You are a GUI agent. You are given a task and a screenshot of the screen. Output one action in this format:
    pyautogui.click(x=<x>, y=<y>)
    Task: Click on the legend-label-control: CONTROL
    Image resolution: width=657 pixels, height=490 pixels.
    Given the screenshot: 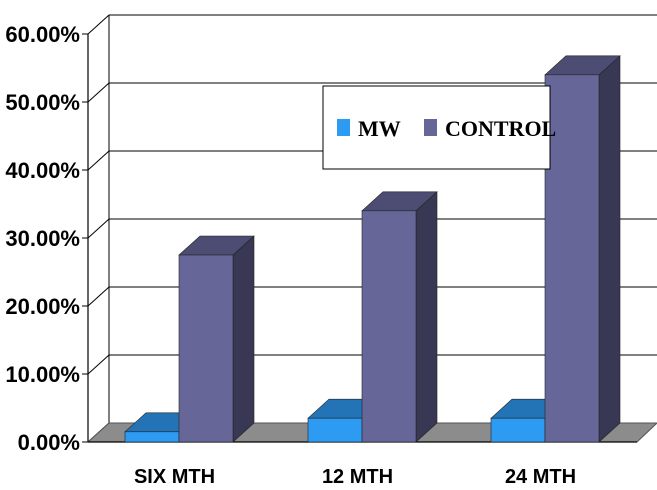 What is the action you would take?
    pyautogui.click(x=500, y=128)
    